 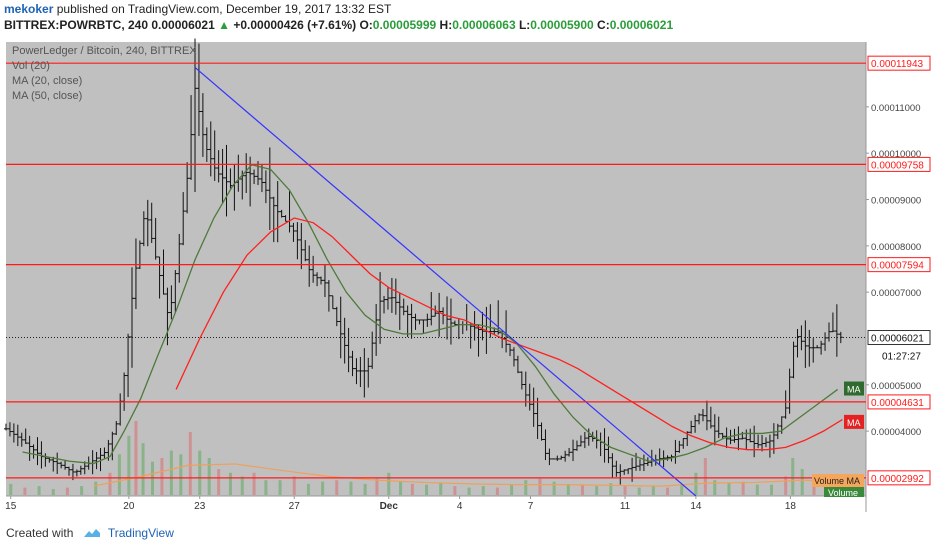 What do you see at coordinates (366, 25) in the screenshot?
I see `open-label: O:` at bounding box center [366, 25].